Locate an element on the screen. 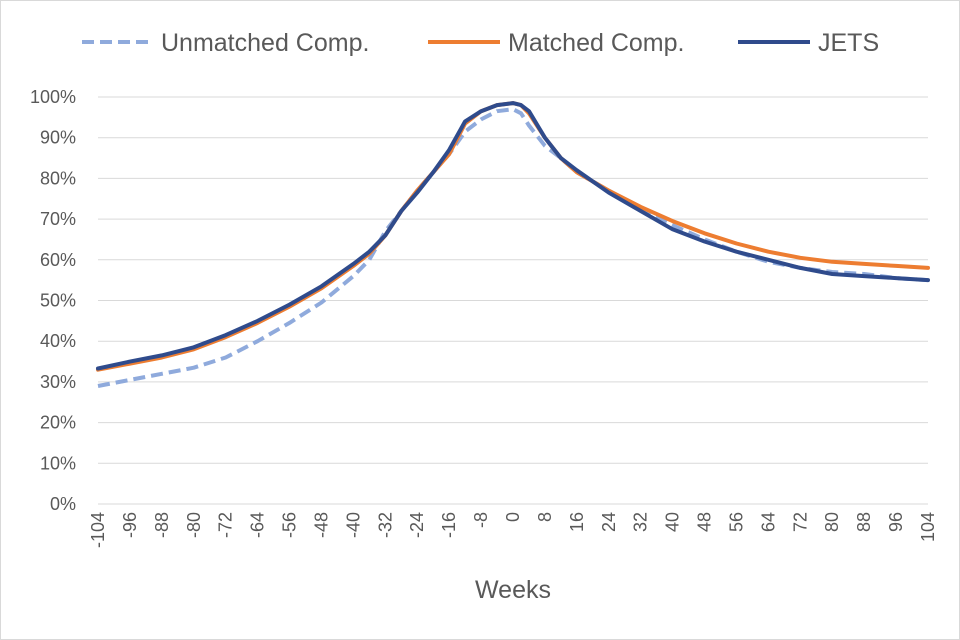  legend-label-2: JETS is located at coordinates (848, 43).